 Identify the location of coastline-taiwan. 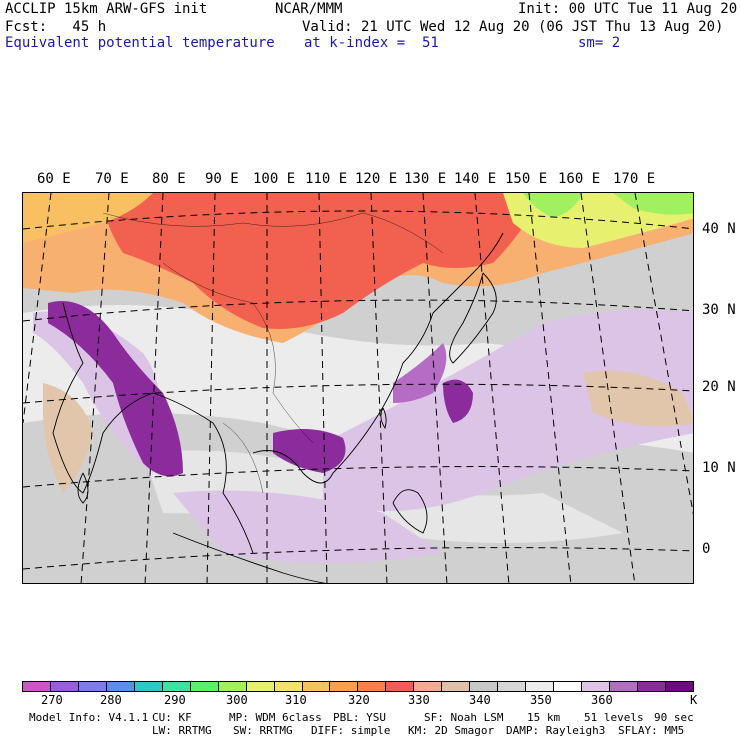
(383, 418).